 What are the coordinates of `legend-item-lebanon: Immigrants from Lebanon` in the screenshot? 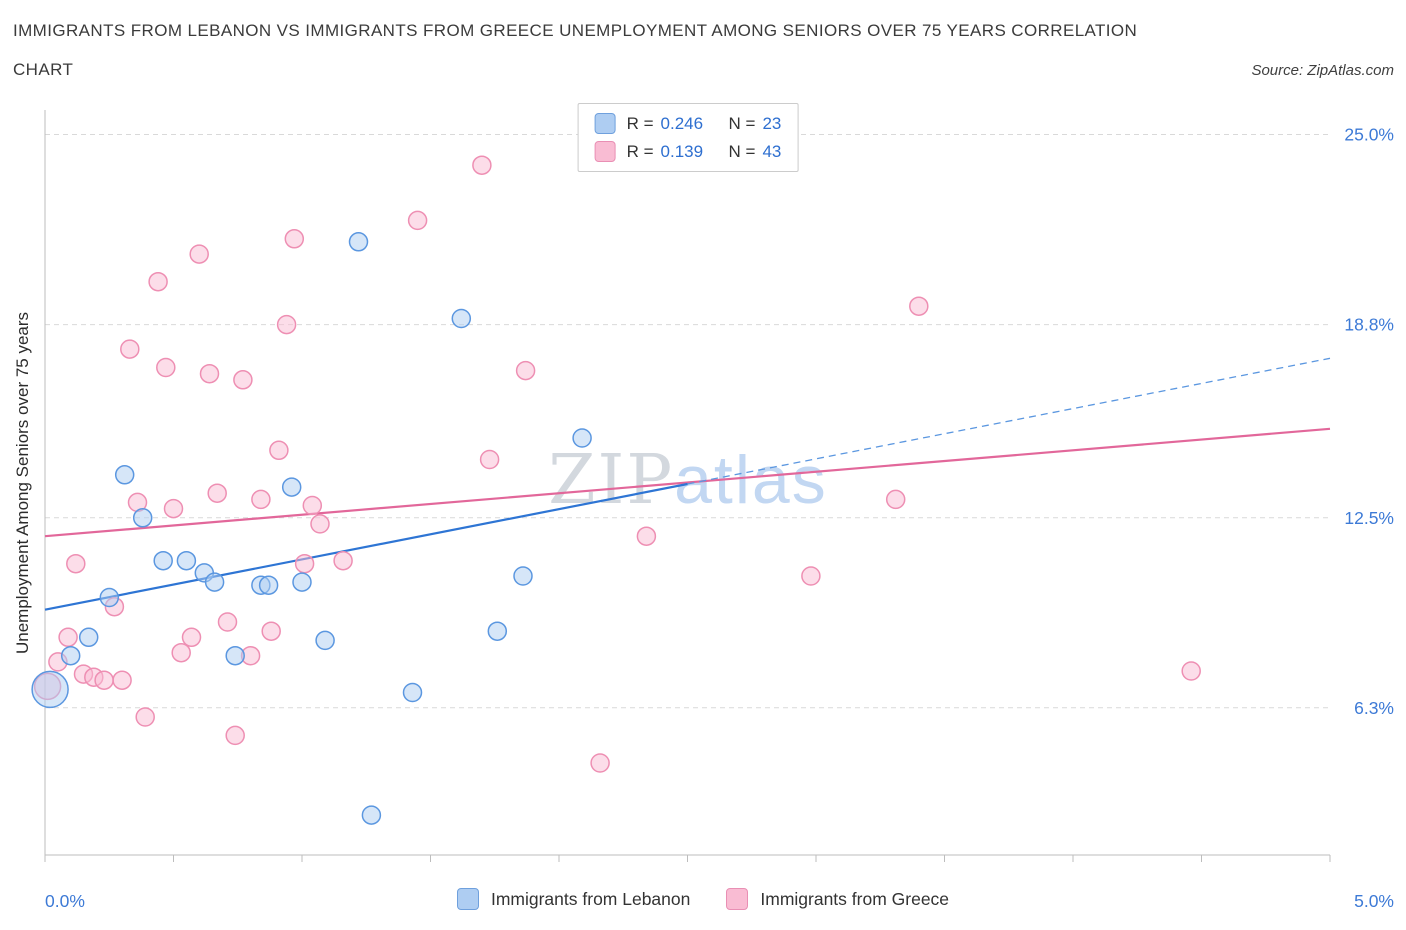 It's located at (573, 899).